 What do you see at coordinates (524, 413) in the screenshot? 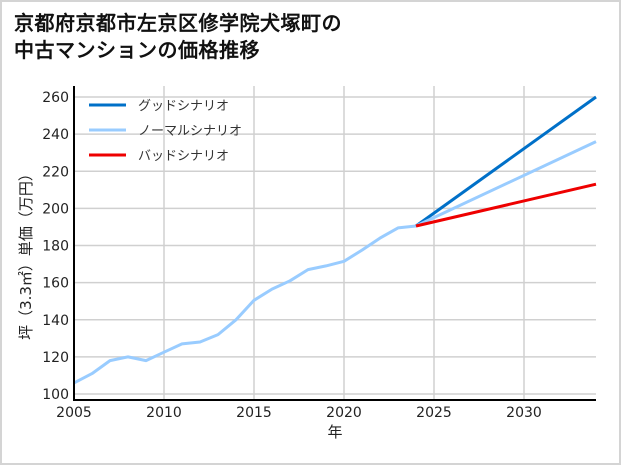
I see `x-tick-label: 2030` at bounding box center [524, 413].